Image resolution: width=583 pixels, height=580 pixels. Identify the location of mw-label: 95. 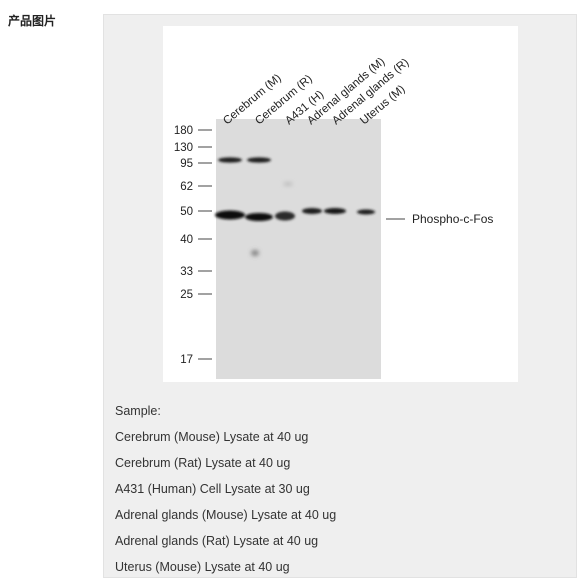
(186, 164).